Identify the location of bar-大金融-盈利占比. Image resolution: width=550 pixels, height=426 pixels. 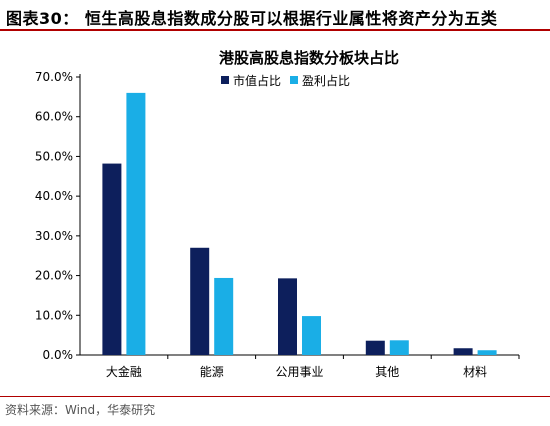
(136, 223).